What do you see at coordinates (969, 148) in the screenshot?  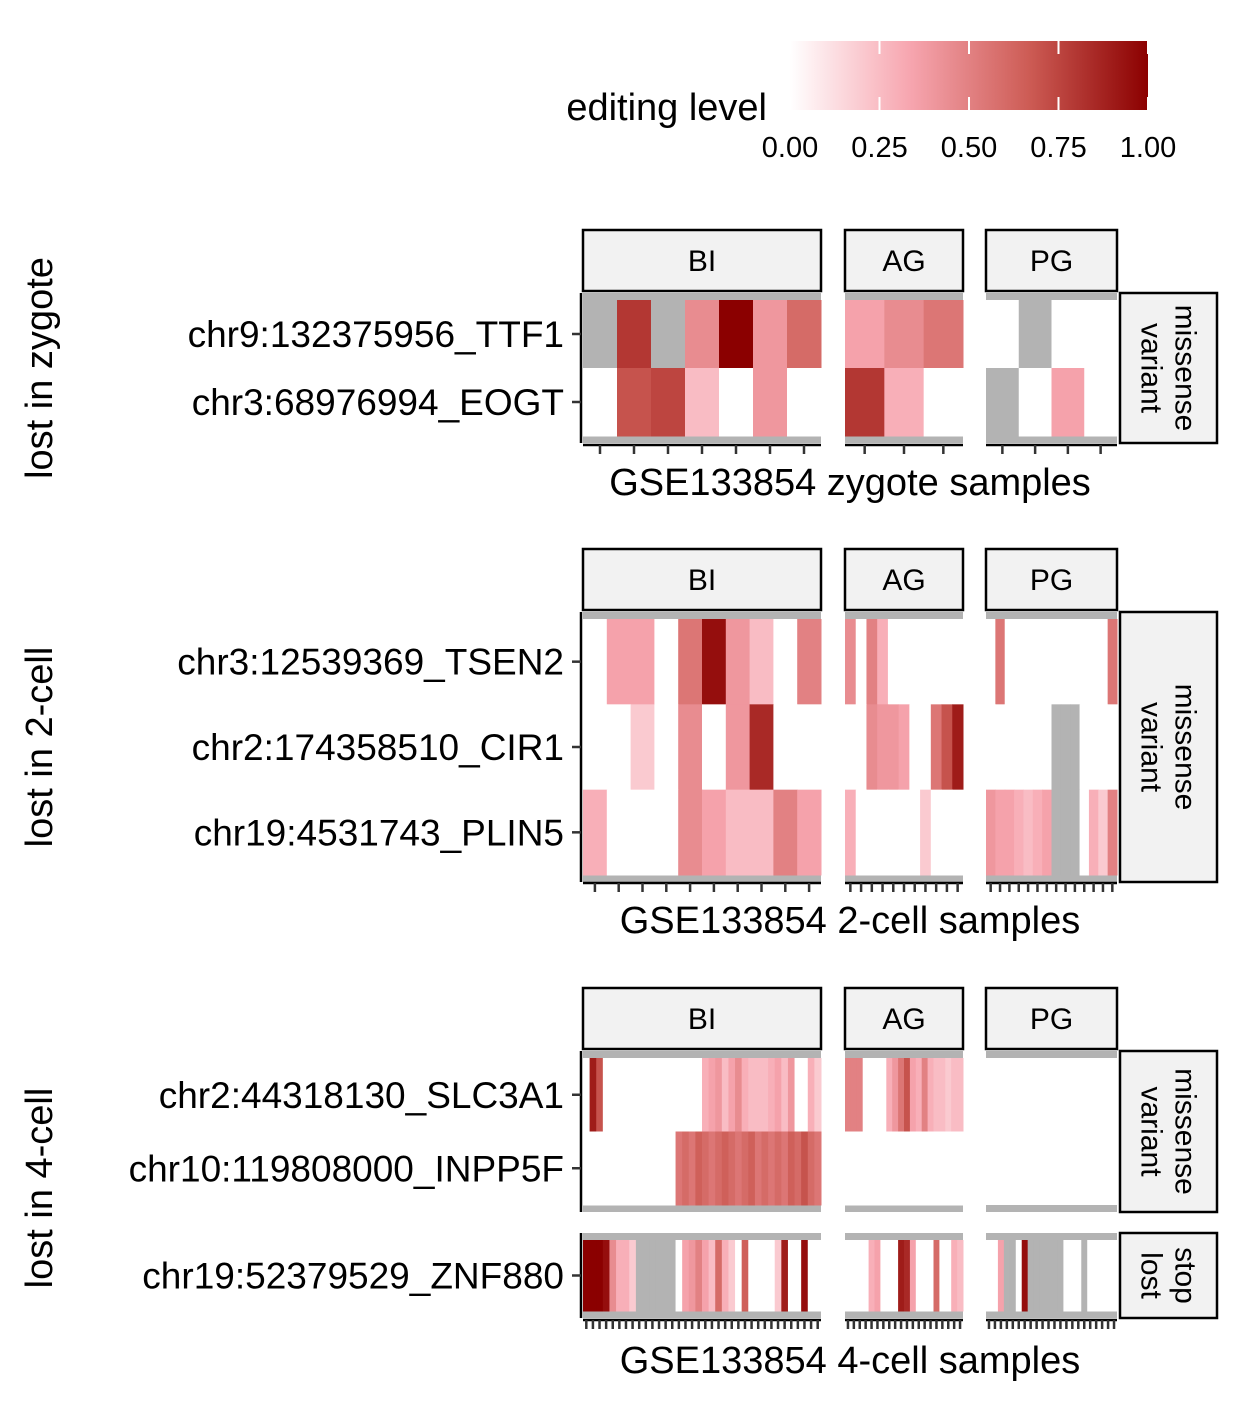 I see `legend-tick-label: 0.50` at bounding box center [969, 148].